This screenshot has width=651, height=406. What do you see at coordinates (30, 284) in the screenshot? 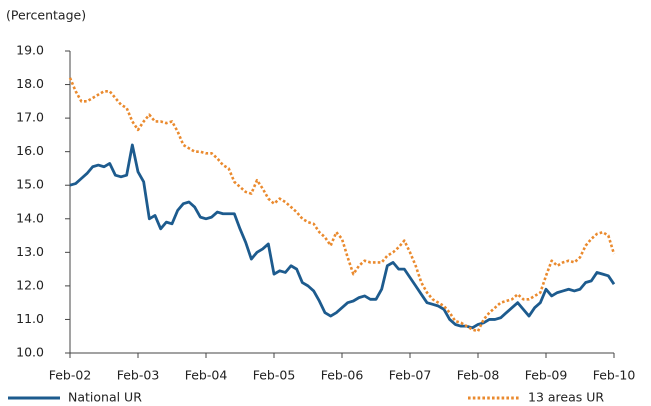
I see `y-tick-label: 12.0` at bounding box center [30, 284].